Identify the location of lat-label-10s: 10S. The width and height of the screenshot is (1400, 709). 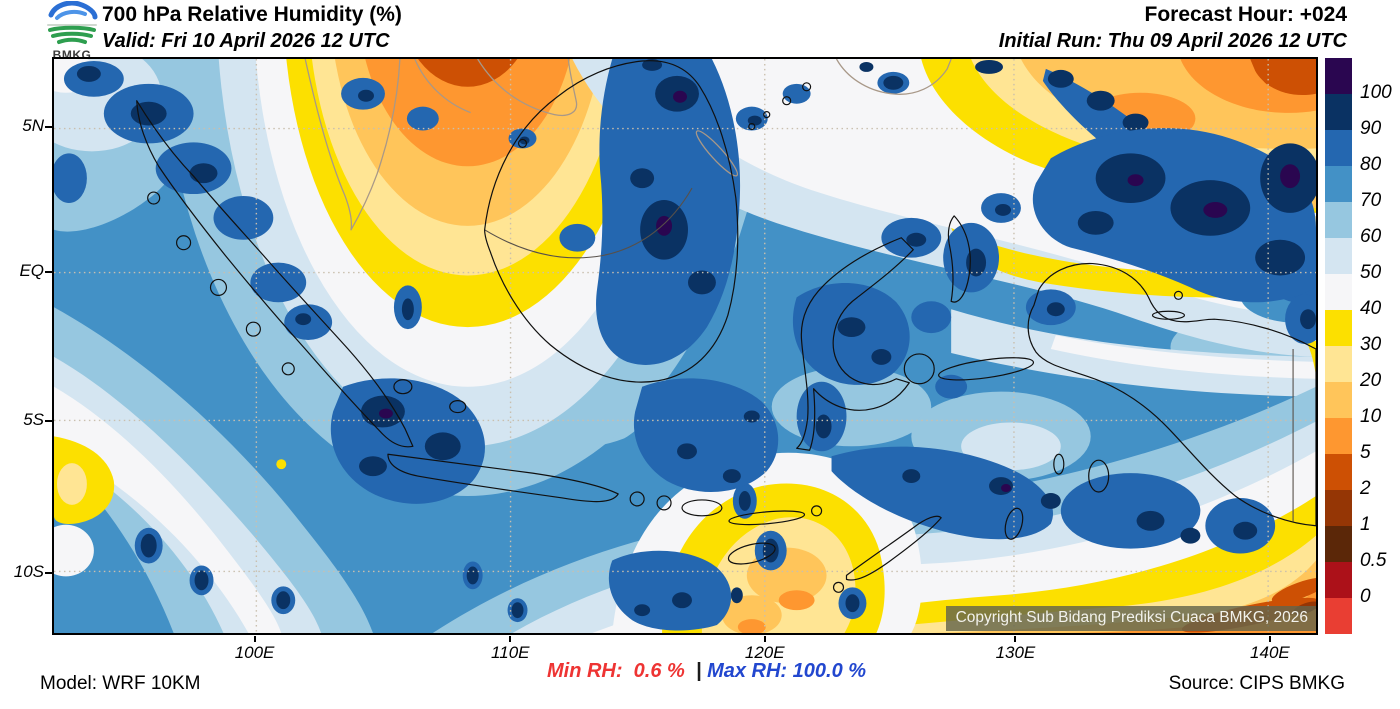
(28, 572).